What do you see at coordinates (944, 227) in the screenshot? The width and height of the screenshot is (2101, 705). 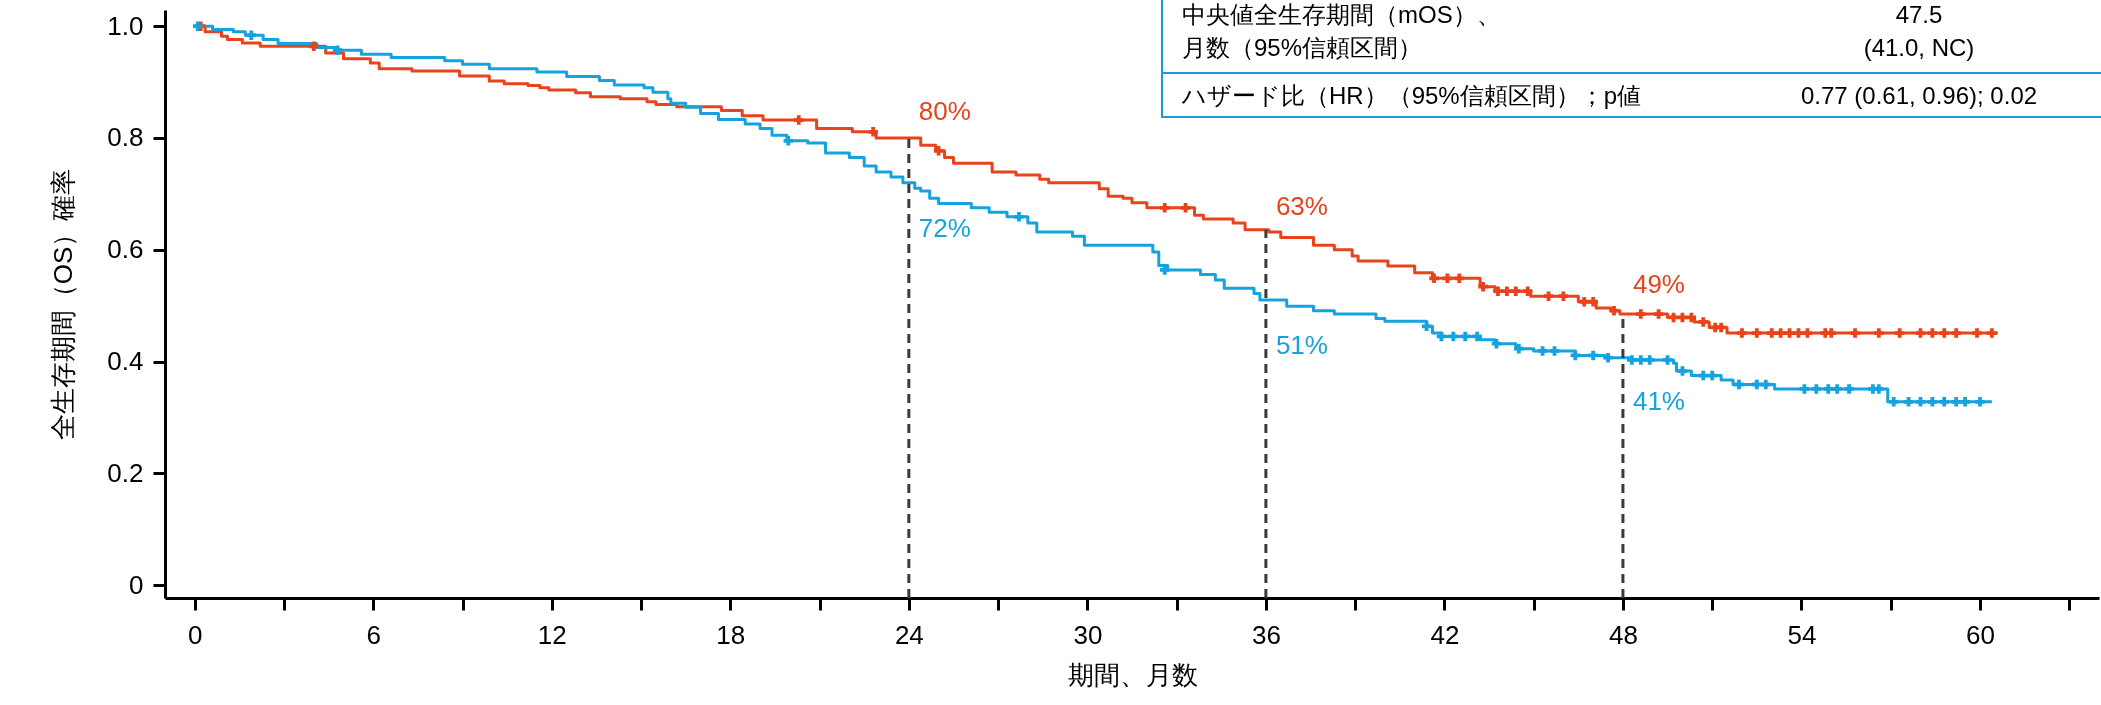 I see `annotation: 72%` at bounding box center [944, 227].